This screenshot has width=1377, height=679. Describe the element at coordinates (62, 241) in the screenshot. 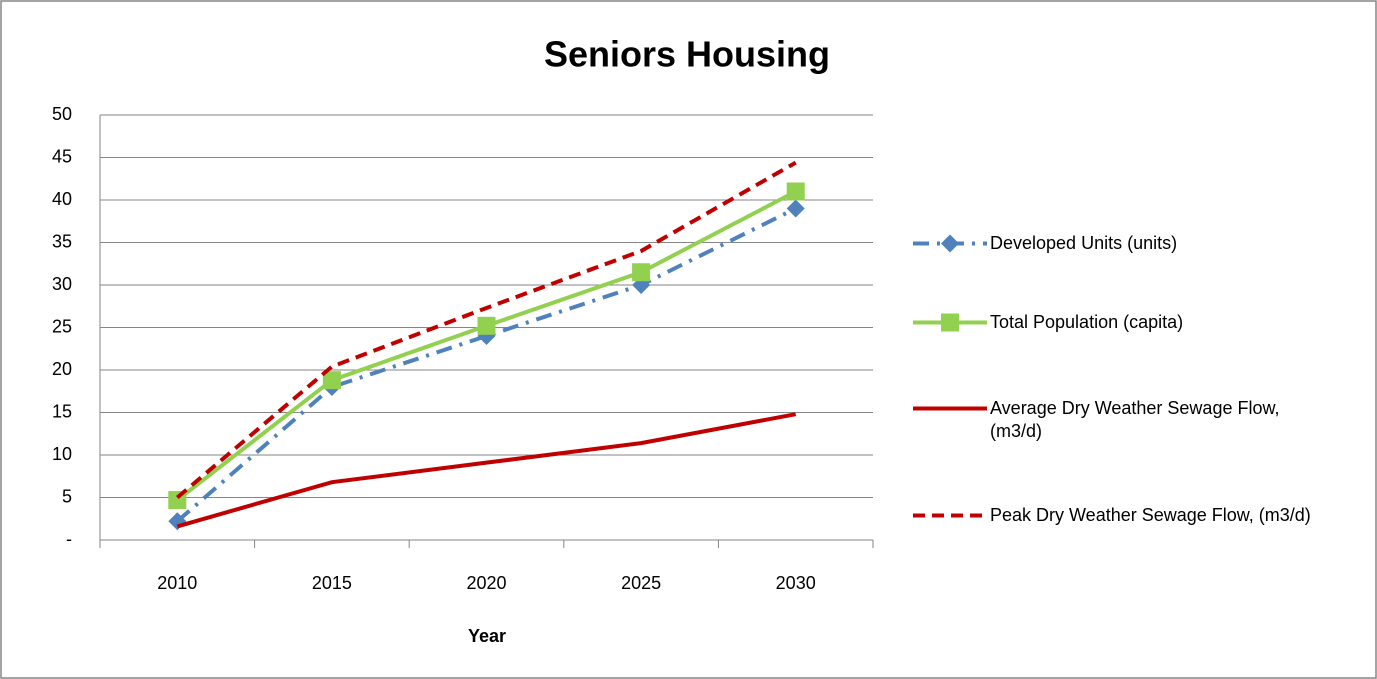

I see `y-tick-label: 35` at that location.